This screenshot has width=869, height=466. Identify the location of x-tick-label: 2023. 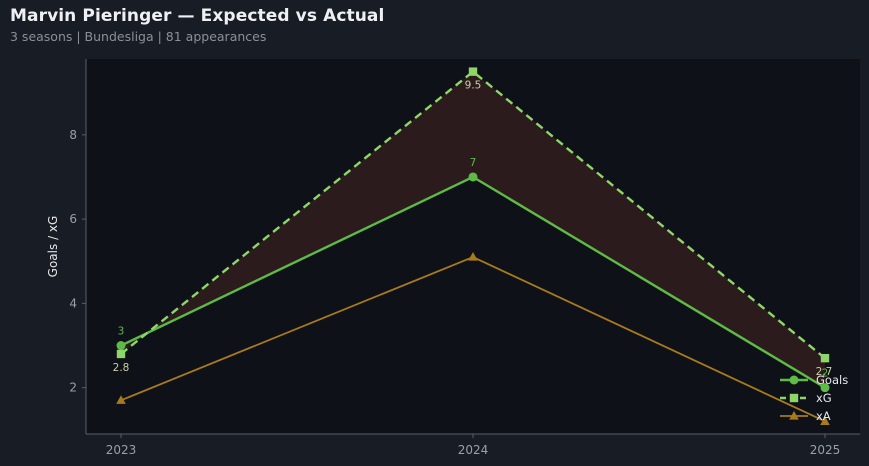
(121, 450).